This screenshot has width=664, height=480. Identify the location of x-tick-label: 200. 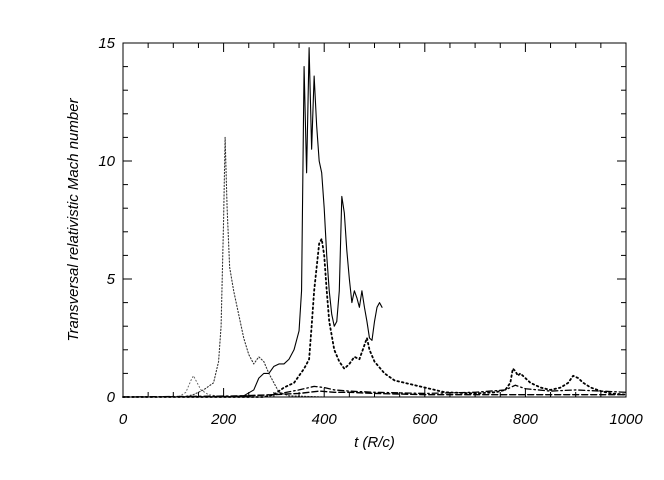
(223, 419).